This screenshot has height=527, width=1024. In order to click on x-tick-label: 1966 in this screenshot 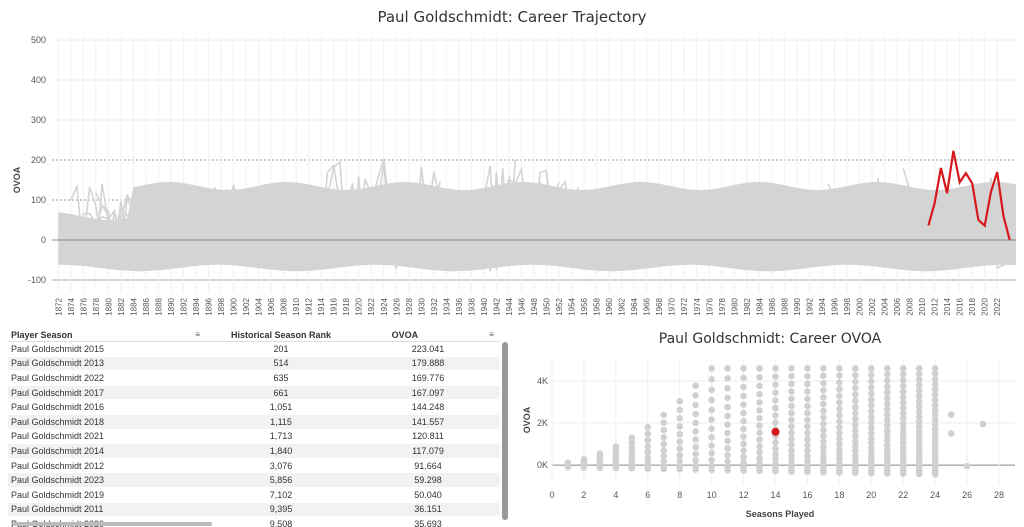, I will do `click(647, 306)`.